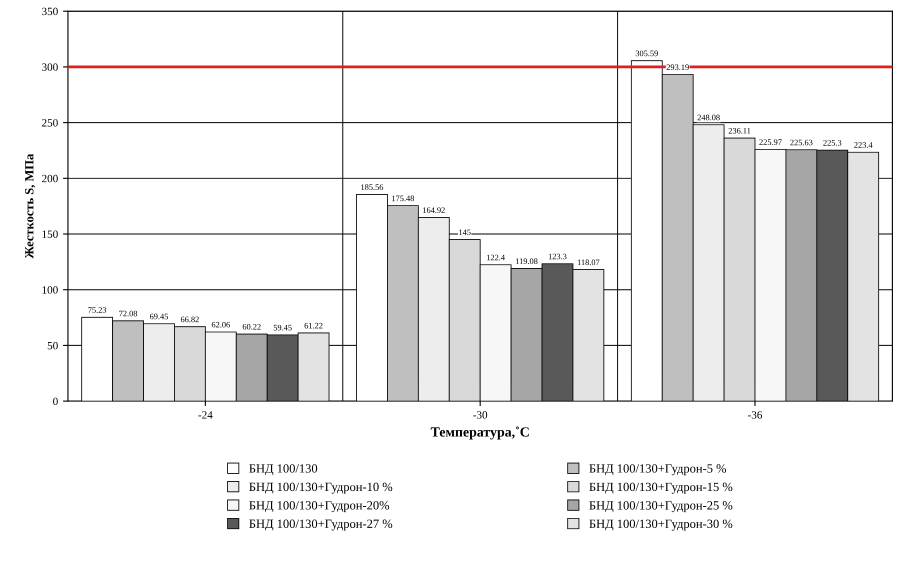  Describe the element at coordinates (527, 261) in the screenshot. I see `data-label: 119.08` at that location.